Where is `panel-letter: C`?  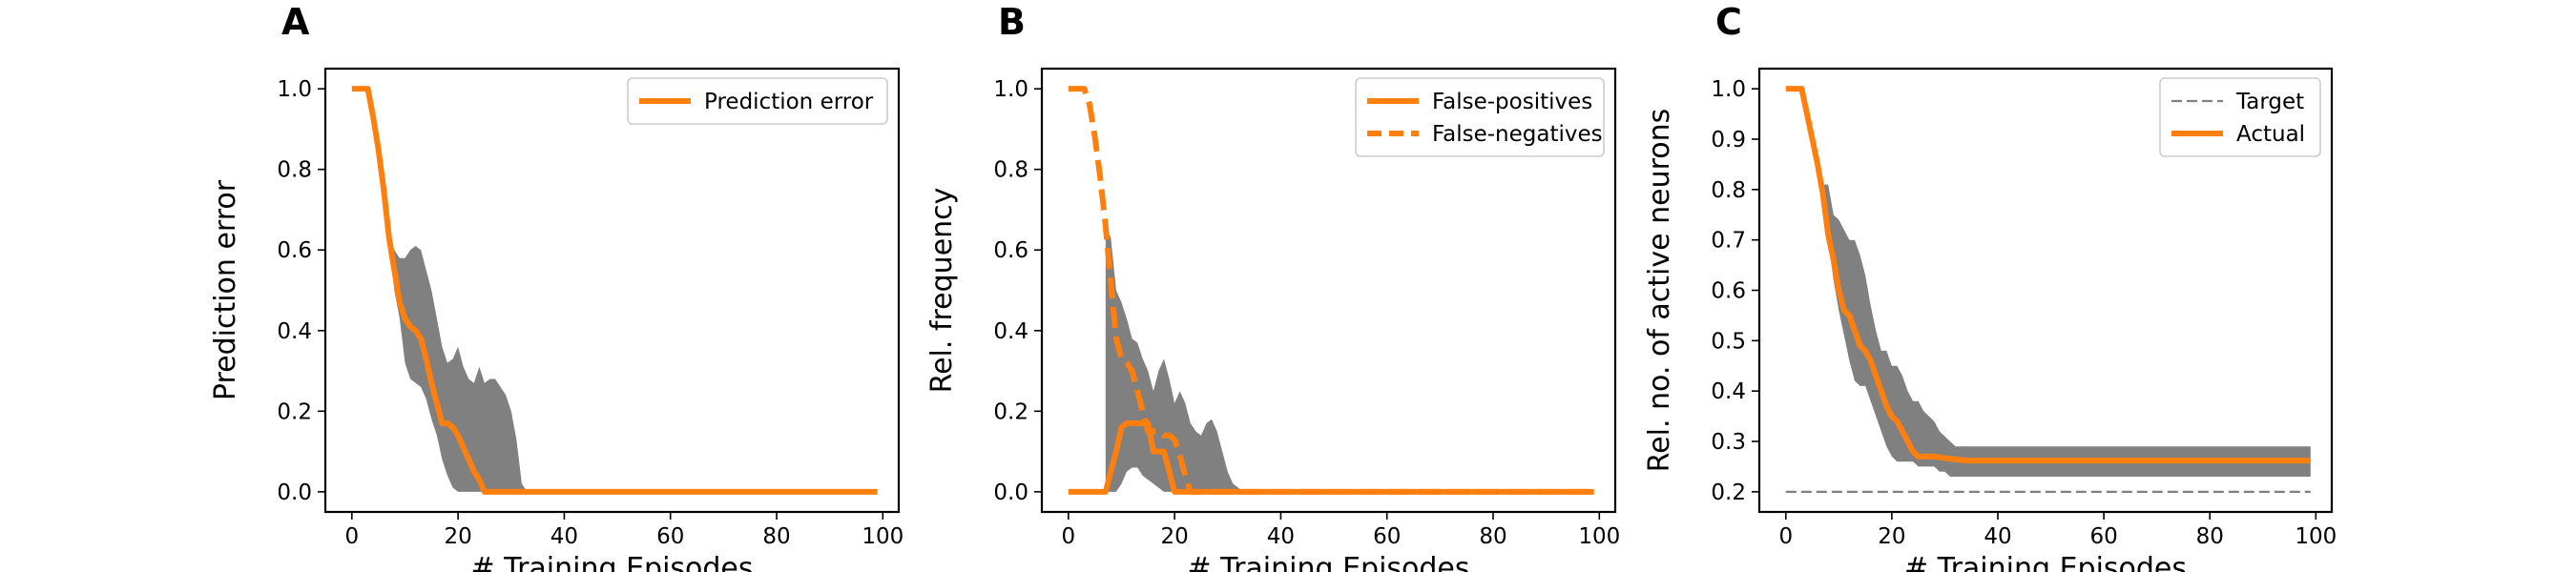 panel-letter: C is located at coordinates (1728, 22).